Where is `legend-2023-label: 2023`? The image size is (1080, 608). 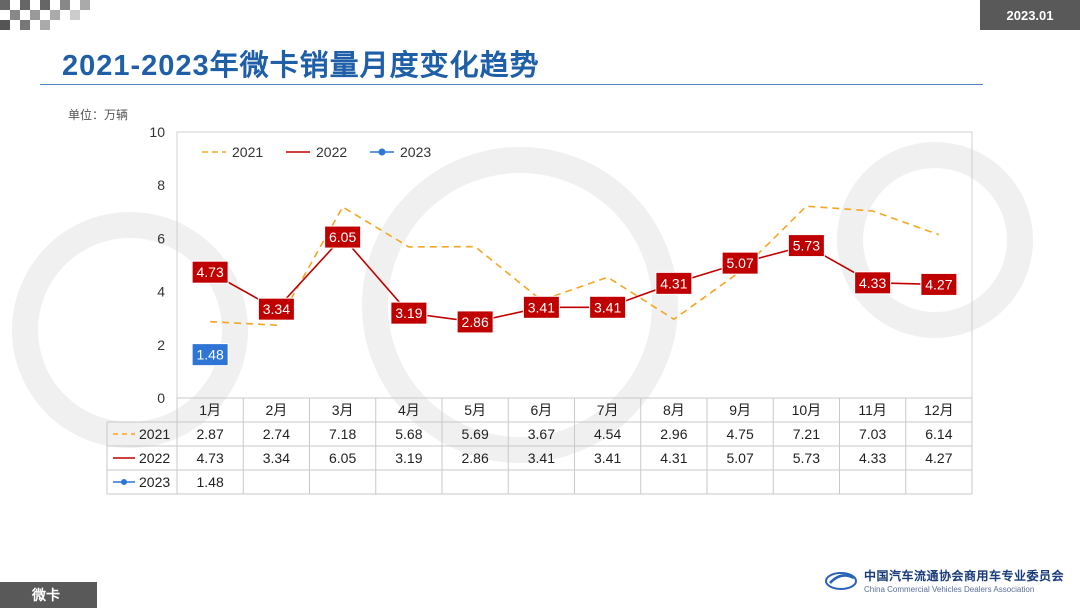
legend-2023-label: 2023 is located at coordinates (415, 152).